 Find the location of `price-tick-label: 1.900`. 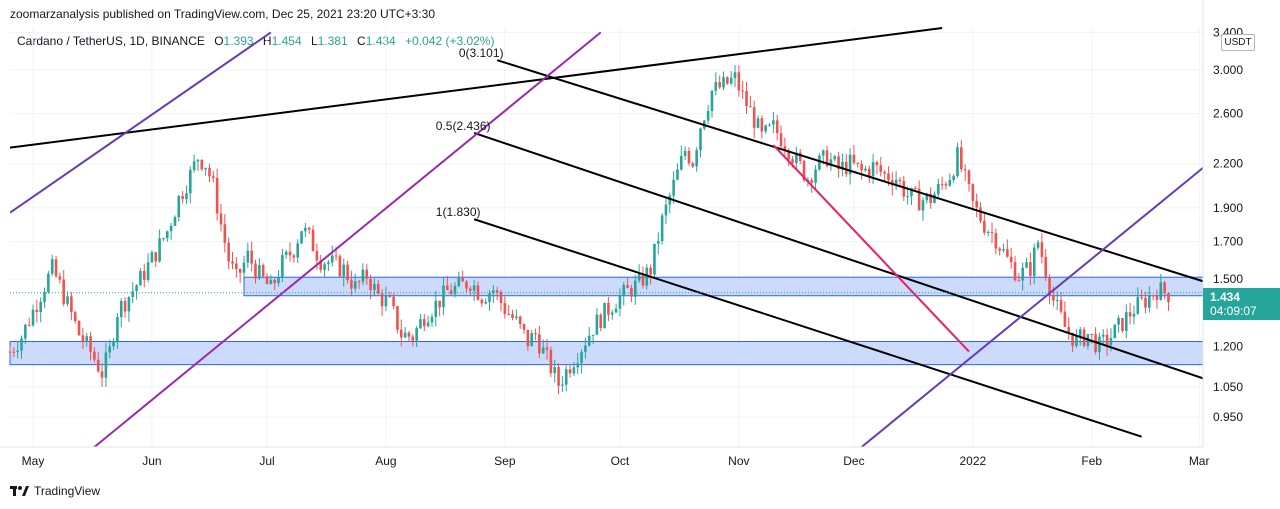

price-tick-label: 1.900 is located at coordinates (1228, 208).